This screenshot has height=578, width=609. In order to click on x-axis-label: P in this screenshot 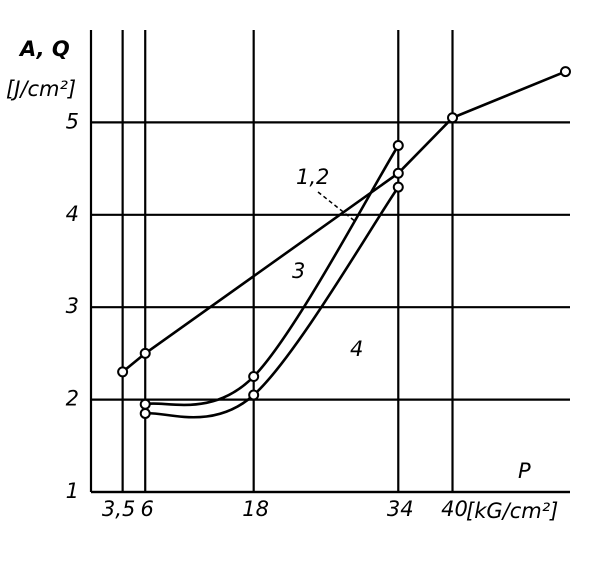, I will do `click(524, 471)`.